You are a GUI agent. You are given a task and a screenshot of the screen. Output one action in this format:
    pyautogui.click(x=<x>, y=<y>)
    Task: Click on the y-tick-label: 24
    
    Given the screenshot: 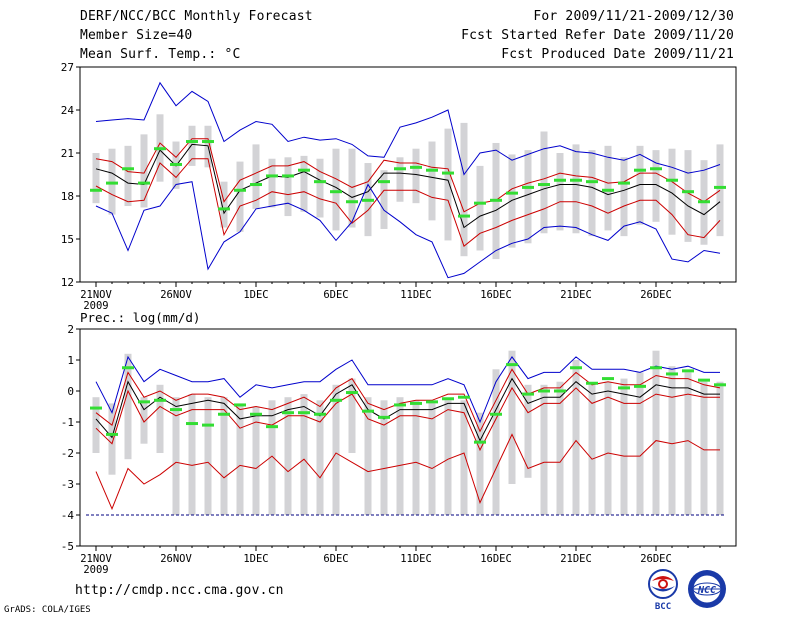 What is the action you would take?
    pyautogui.click(x=68, y=110)
    